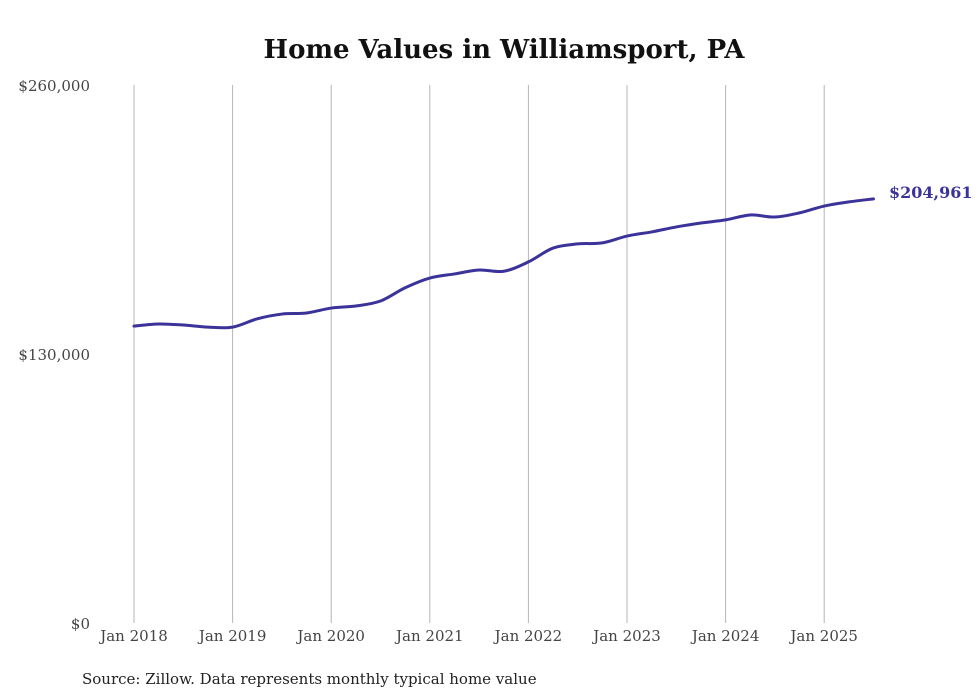  I want to click on series-line, so click(503, 263).